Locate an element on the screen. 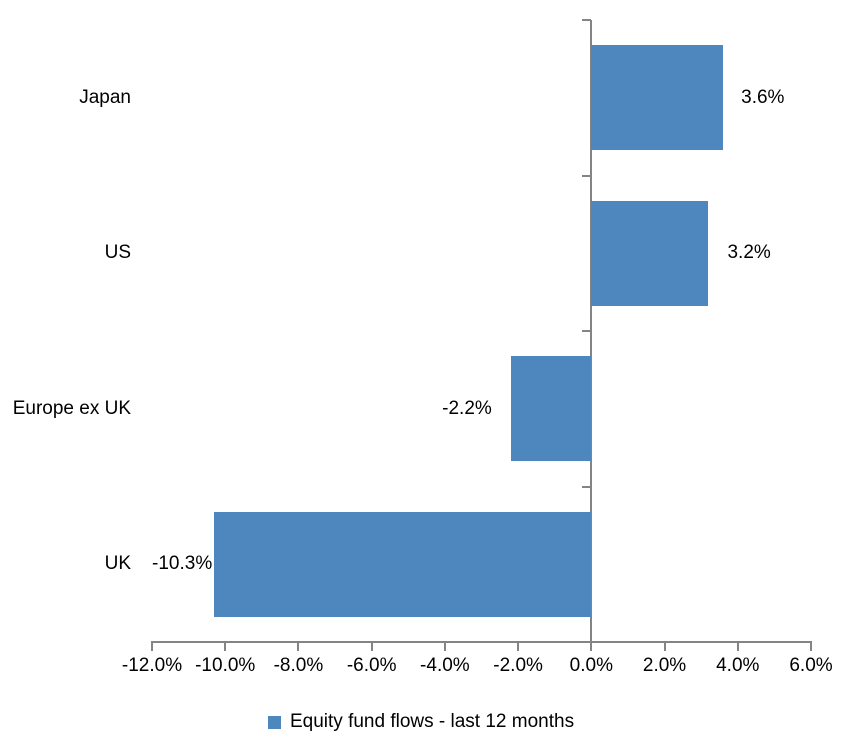  legend-swatch-icon is located at coordinates (274, 722).